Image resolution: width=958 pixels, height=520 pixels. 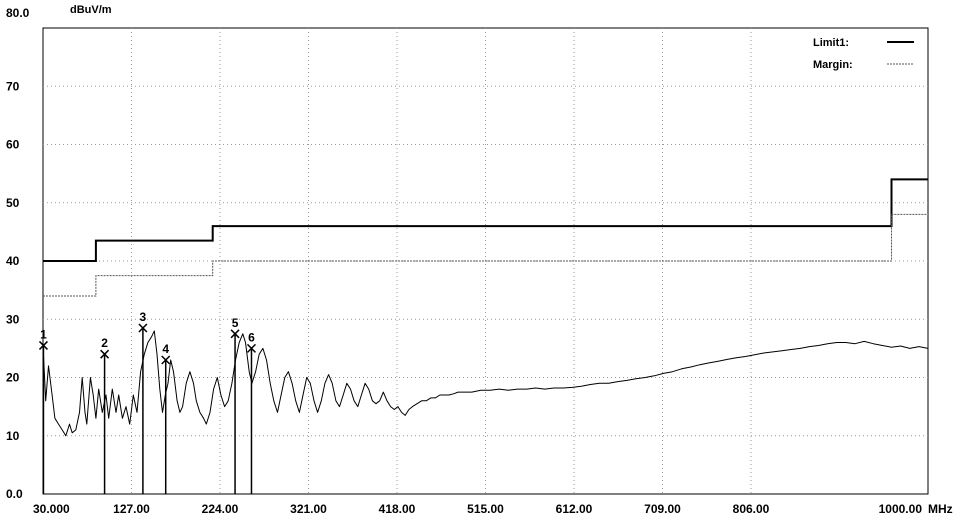 I want to click on x-tick-label: 418.00, so click(x=397, y=509).